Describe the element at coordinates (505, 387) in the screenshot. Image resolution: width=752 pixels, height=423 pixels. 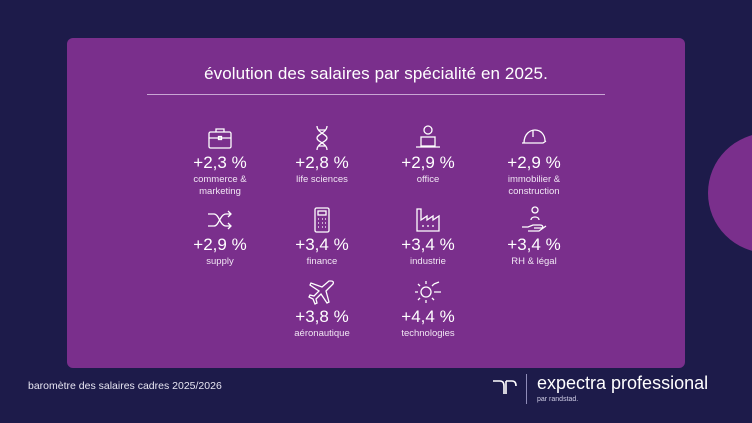
I see `brand-logo-icon` at that location.